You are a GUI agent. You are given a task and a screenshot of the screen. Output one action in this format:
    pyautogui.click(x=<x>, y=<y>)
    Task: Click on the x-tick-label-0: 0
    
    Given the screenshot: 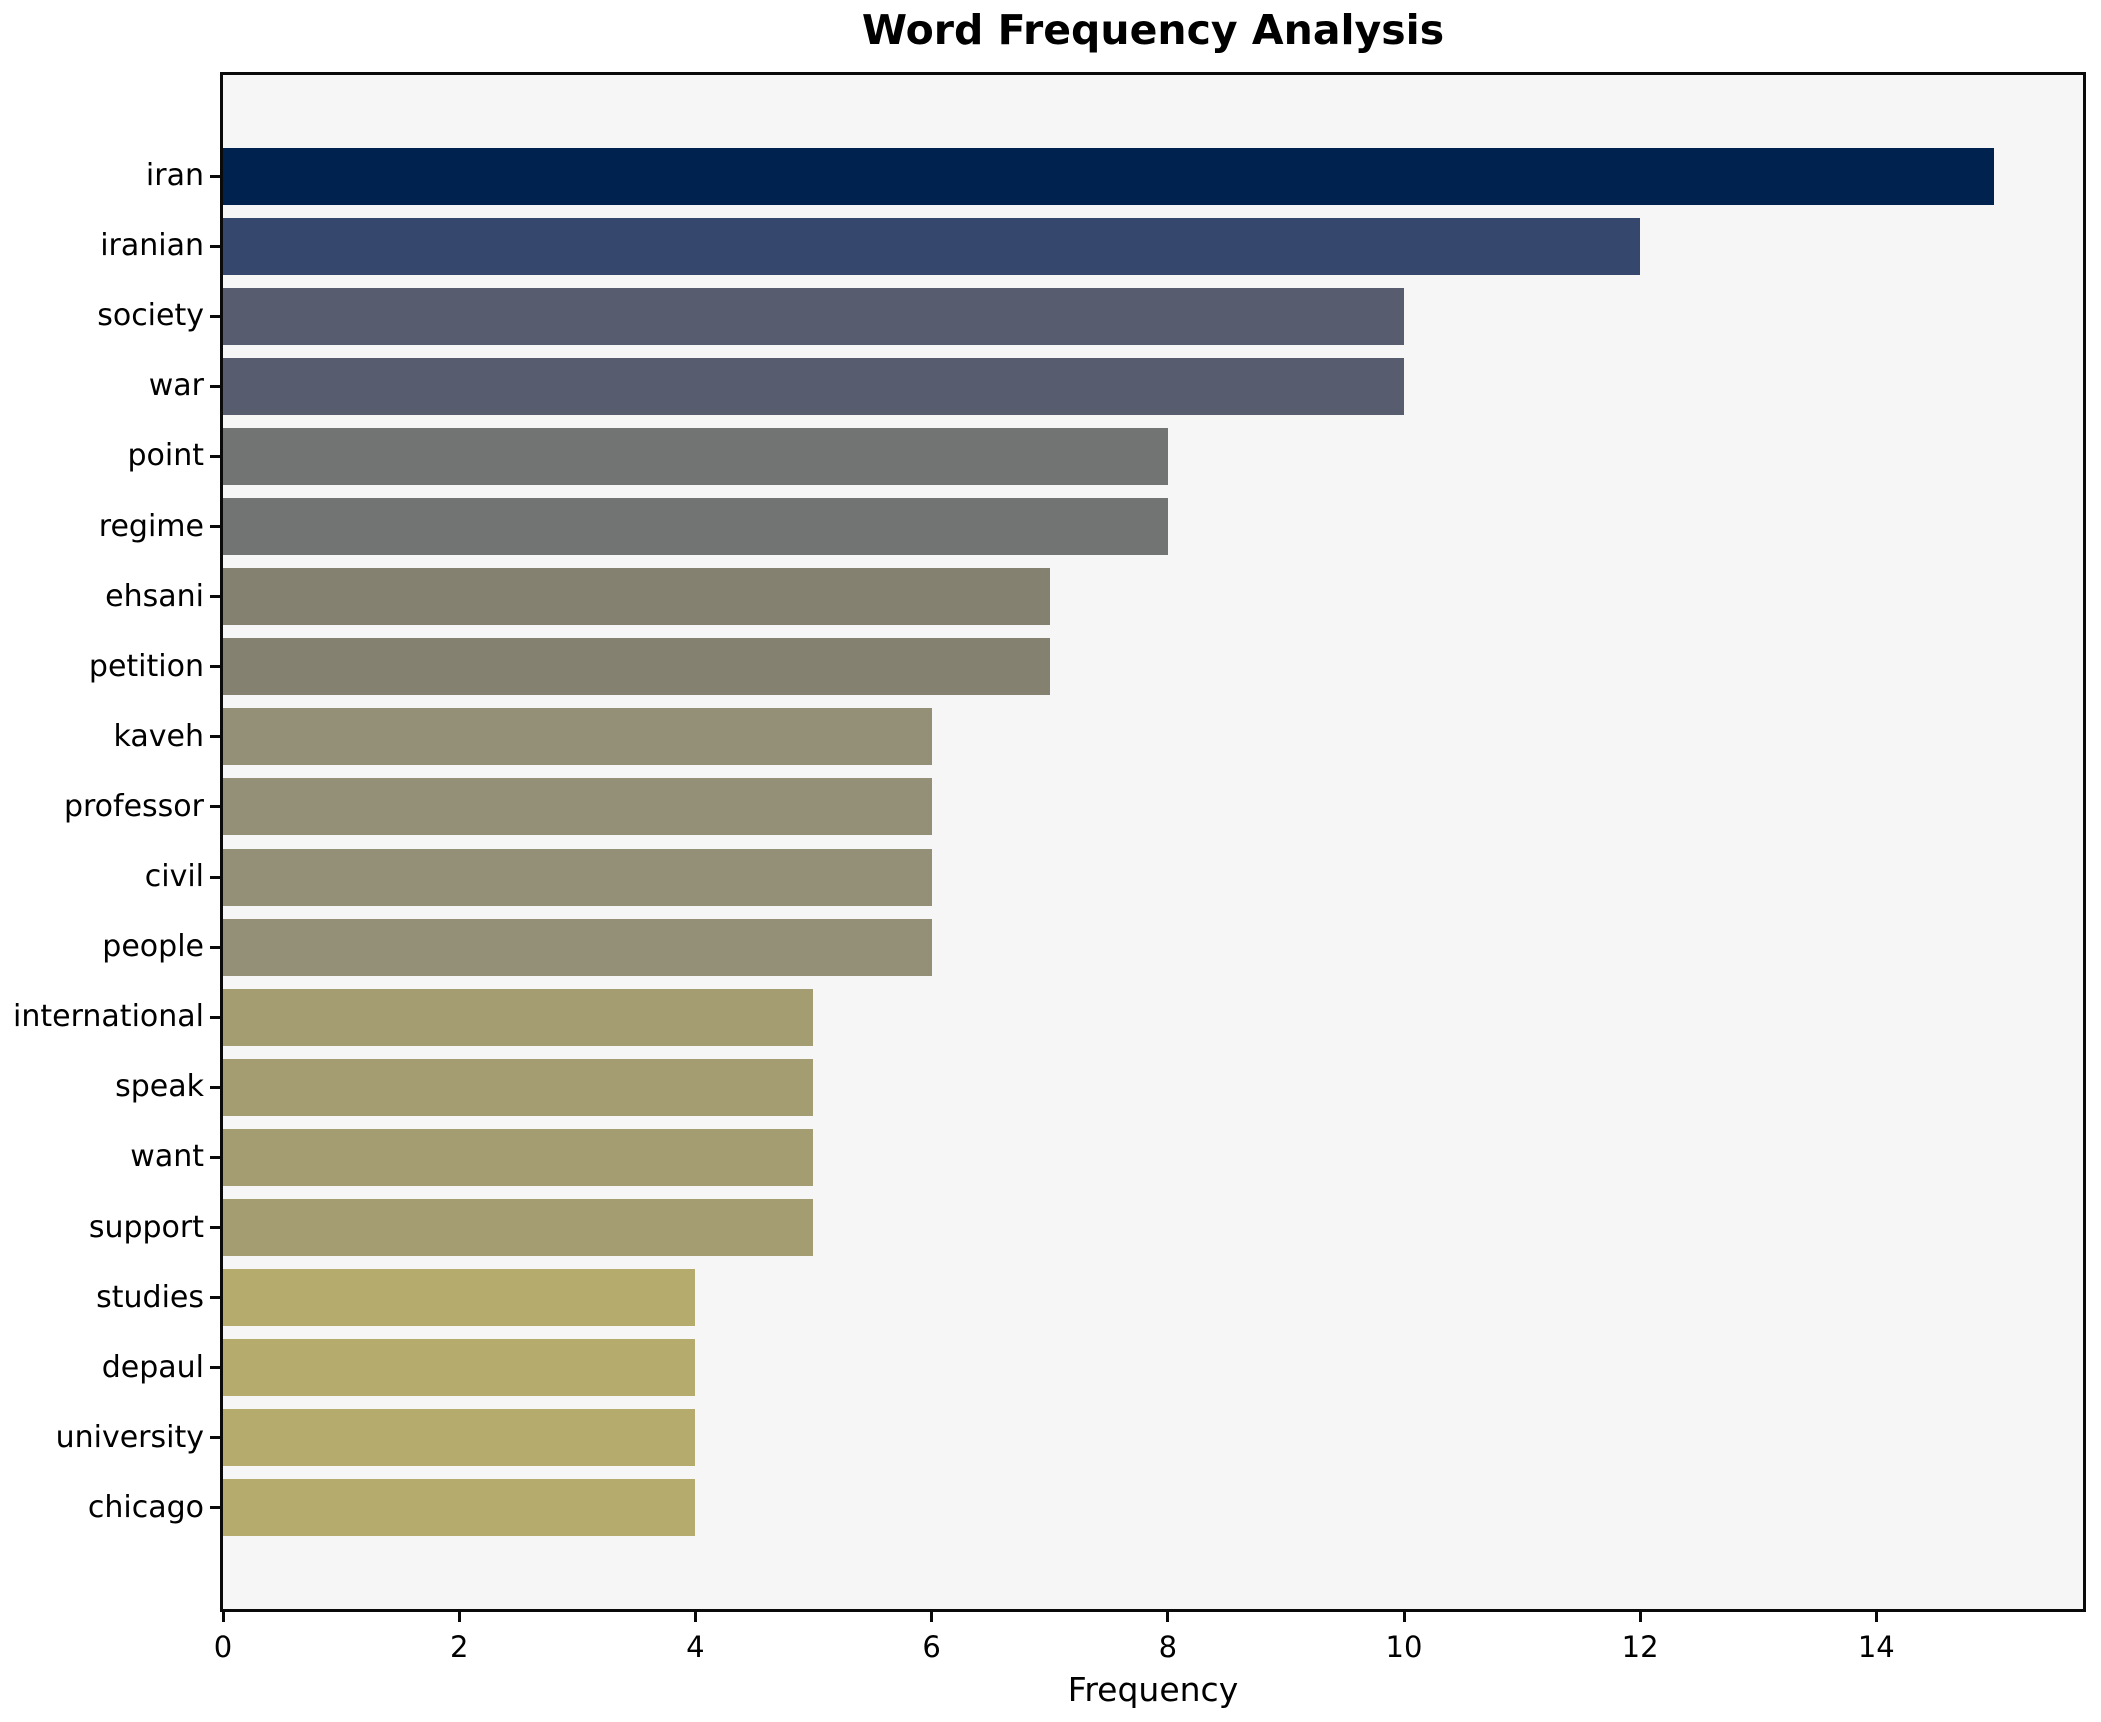 What is the action you would take?
    pyautogui.click(x=223, y=1647)
    